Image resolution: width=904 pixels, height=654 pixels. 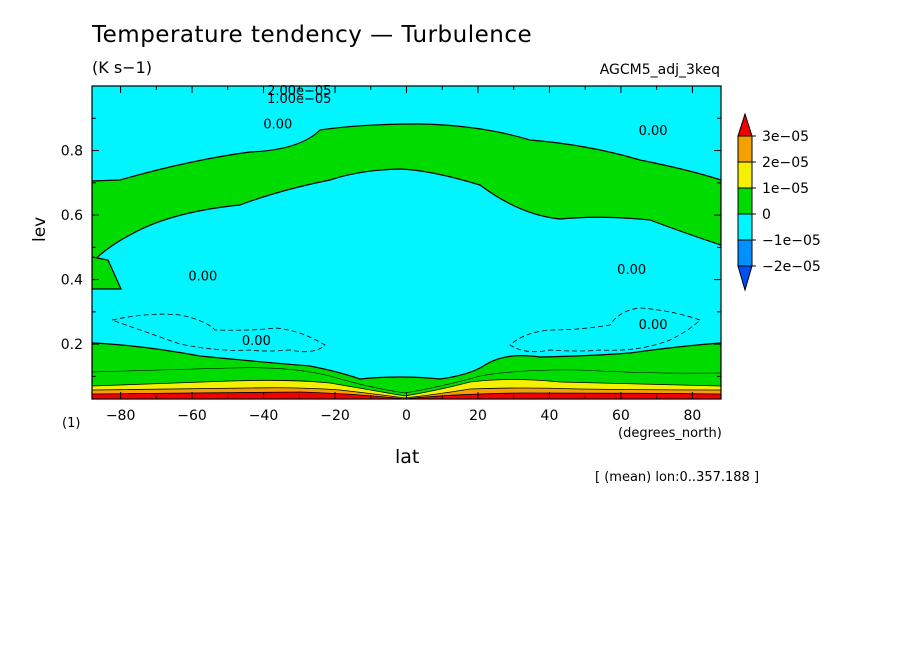 I want to click on contour-label: 1.00e−05, so click(x=299, y=99).